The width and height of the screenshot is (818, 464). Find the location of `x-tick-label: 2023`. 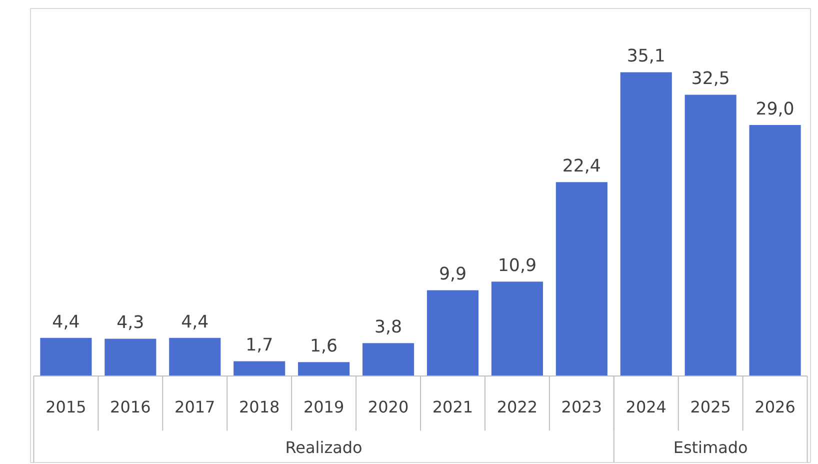

x-tick-label: 2023 is located at coordinates (581, 406).